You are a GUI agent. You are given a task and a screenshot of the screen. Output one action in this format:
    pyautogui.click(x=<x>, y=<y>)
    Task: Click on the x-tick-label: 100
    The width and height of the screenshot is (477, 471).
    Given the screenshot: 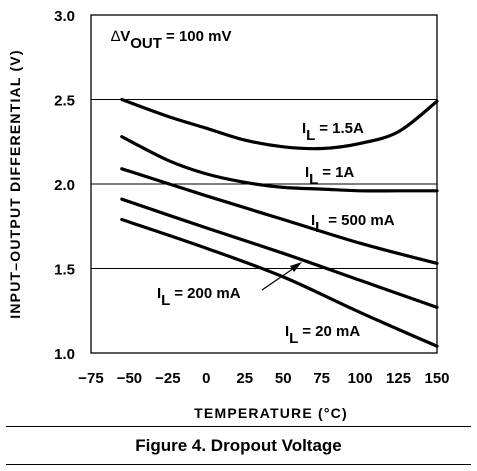 What is the action you would take?
    pyautogui.click(x=360, y=378)
    